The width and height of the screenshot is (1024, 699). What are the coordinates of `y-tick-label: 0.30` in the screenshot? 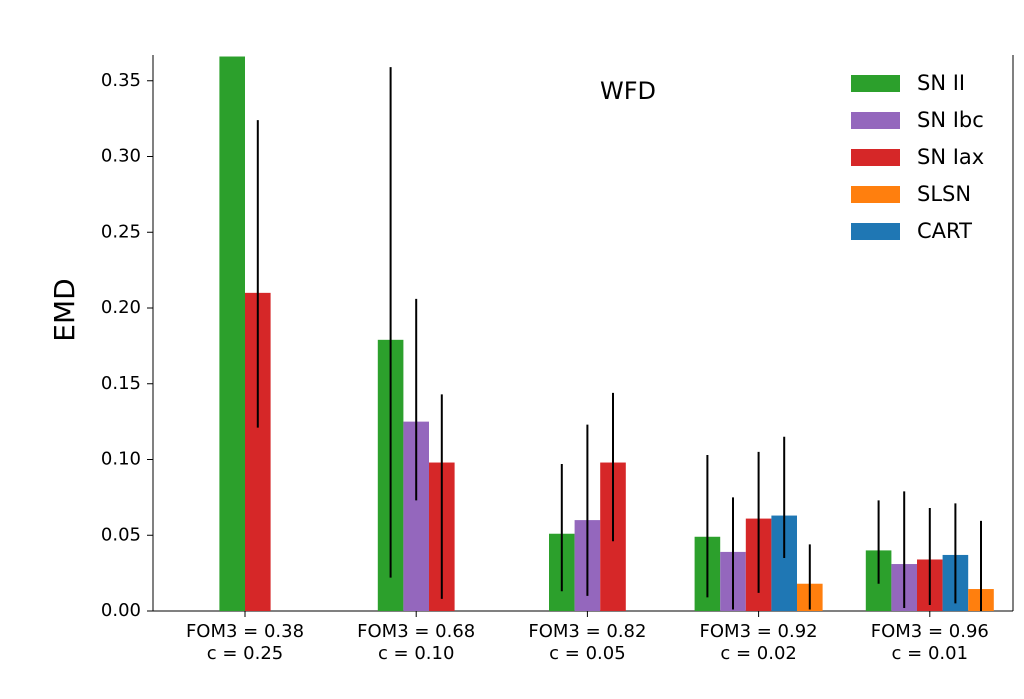 It's located at (121, 156).